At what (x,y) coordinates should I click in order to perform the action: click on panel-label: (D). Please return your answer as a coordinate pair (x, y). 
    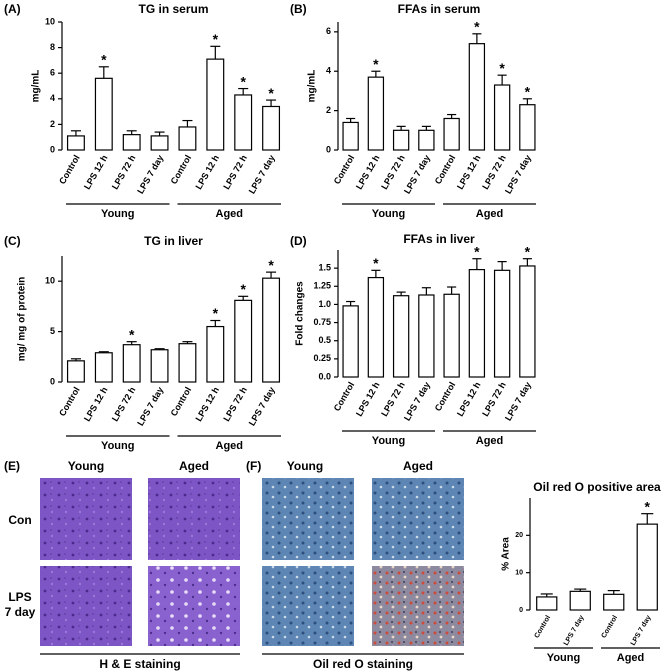
    Looking at the image, I should click on (298, 241).